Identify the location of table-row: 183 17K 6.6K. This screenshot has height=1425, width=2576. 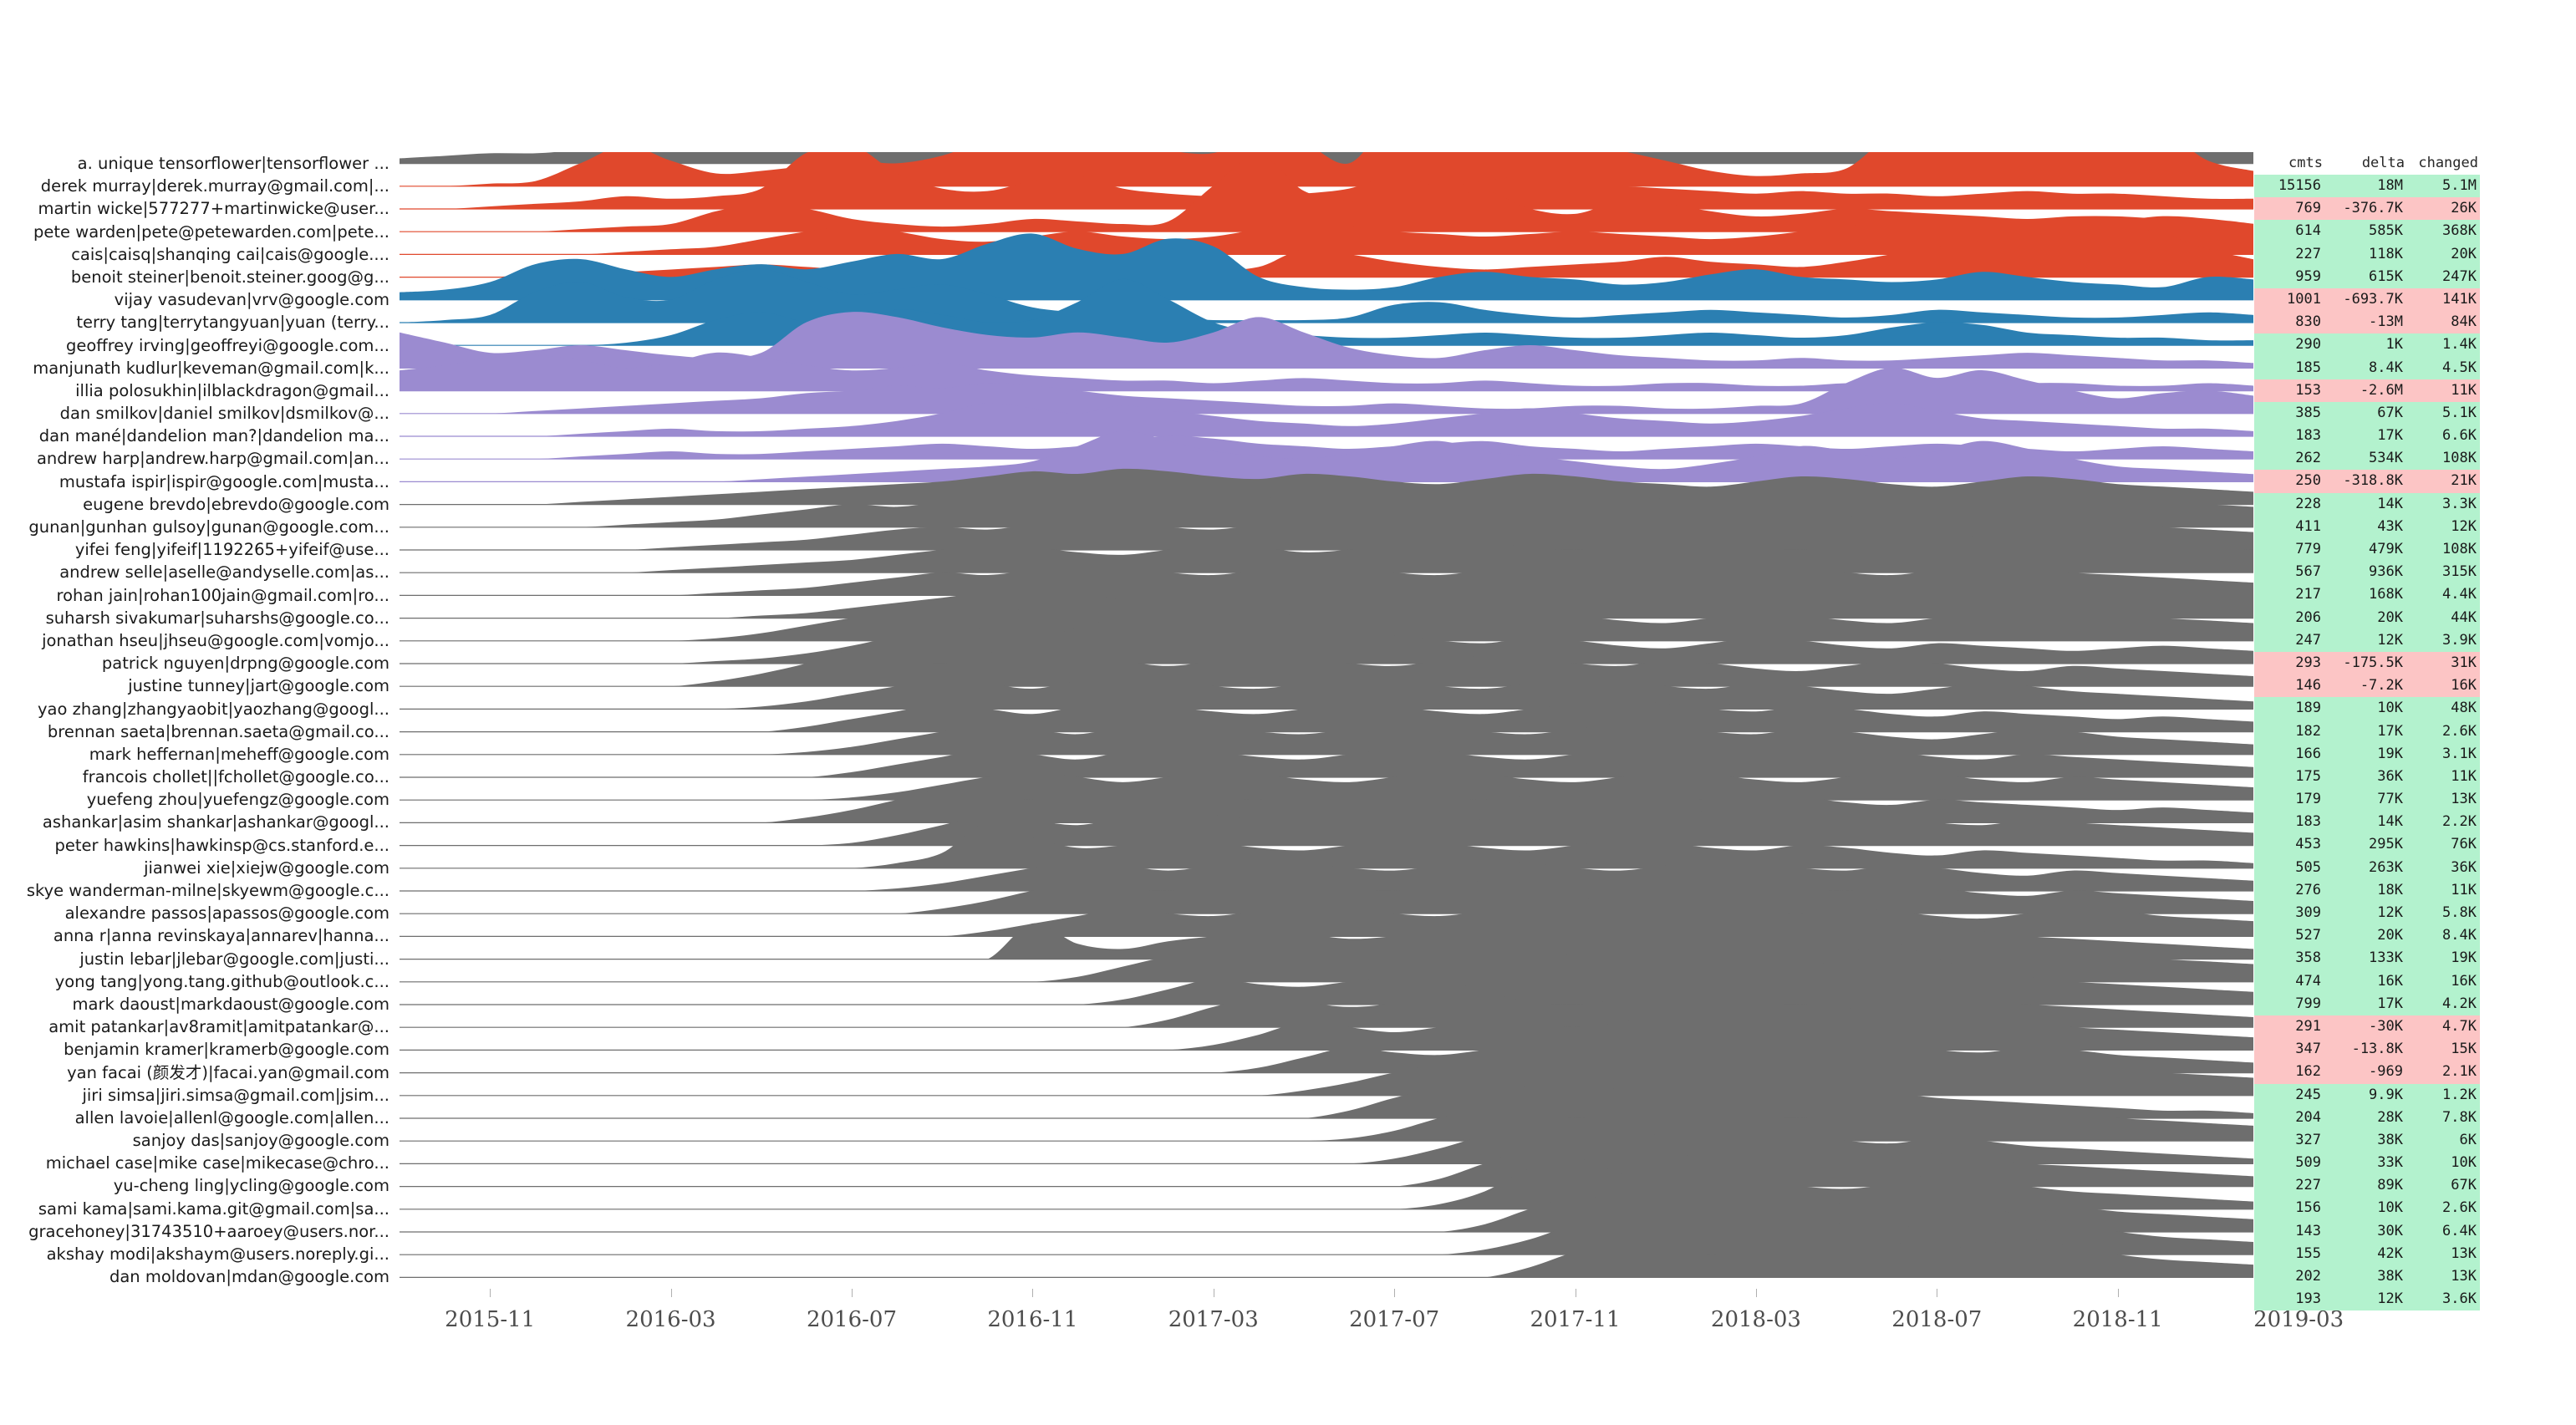
(2367, 436).